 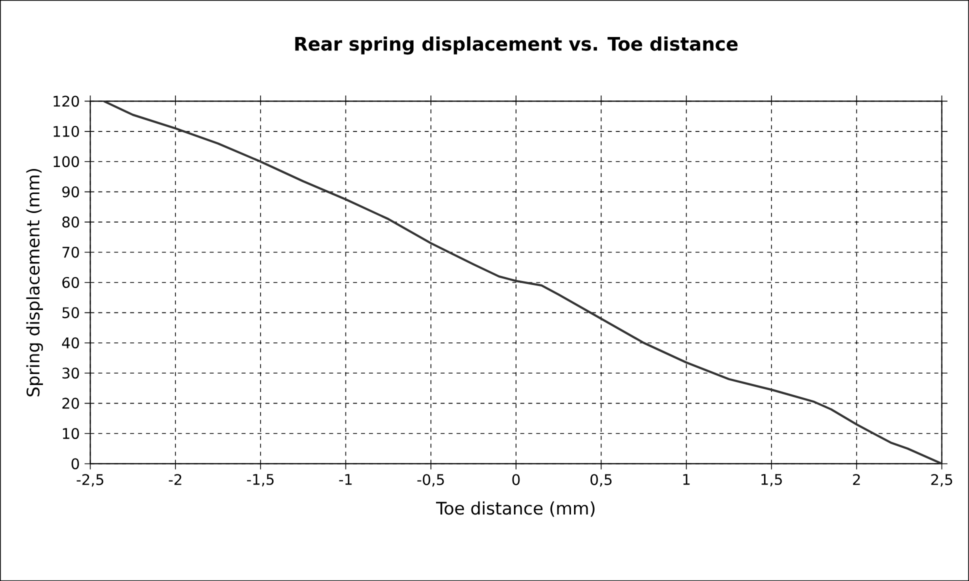 I want to click on x-tick-label: 1,5, so click(x=771, y=480).